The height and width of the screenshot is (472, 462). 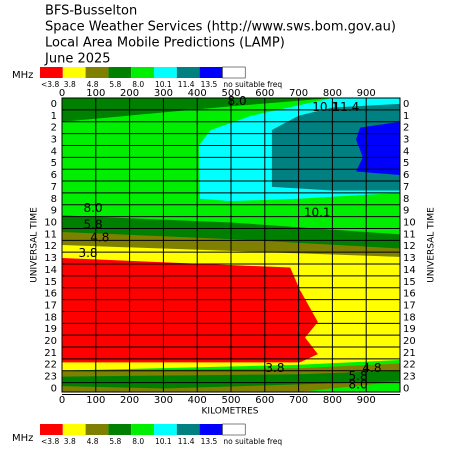 What do you see at coordinates (409, 353) in the screenshot?
I see `y-tick-label-right: 21` at bounding box center [409, 353].